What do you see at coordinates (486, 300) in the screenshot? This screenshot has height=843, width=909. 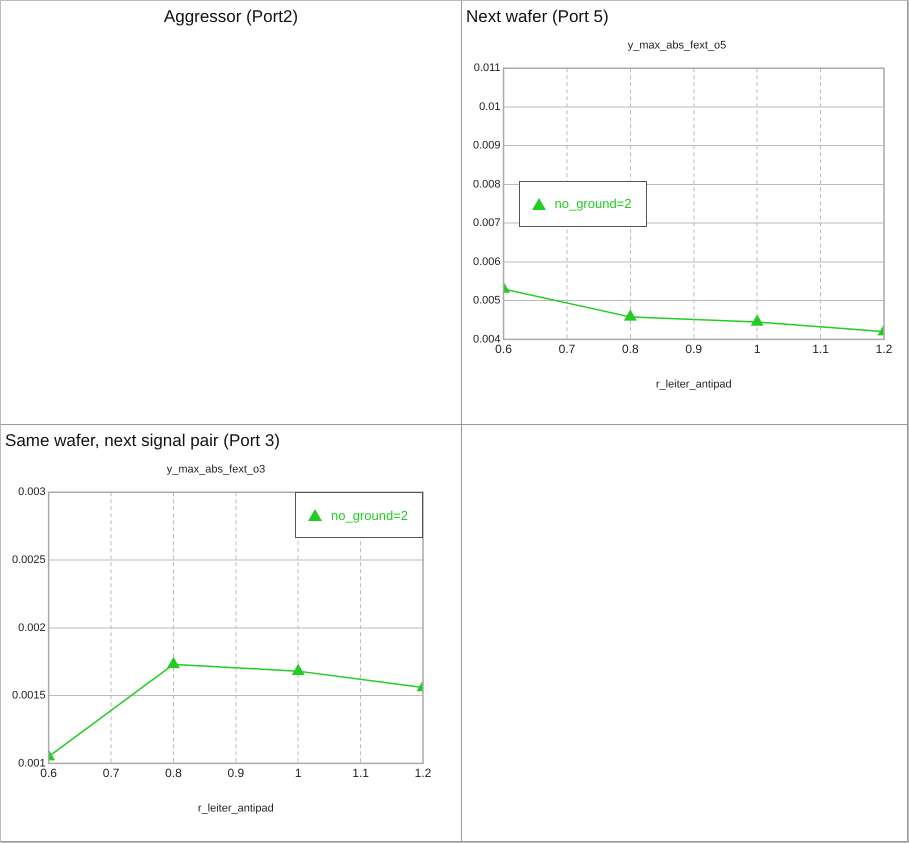 I see `y-tick-label: 0.005` at bounding box center [486, 300].